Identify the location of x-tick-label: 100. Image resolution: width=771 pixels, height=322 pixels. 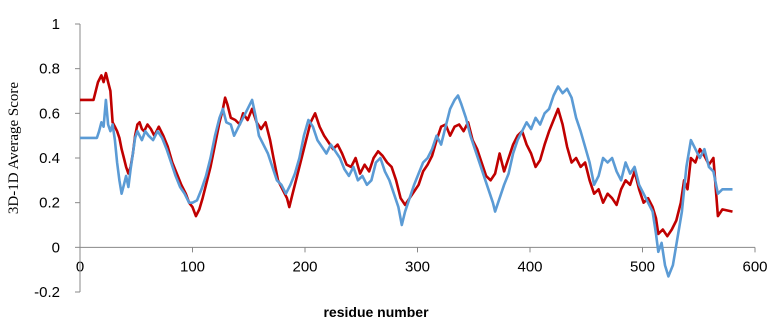
(192, 266).